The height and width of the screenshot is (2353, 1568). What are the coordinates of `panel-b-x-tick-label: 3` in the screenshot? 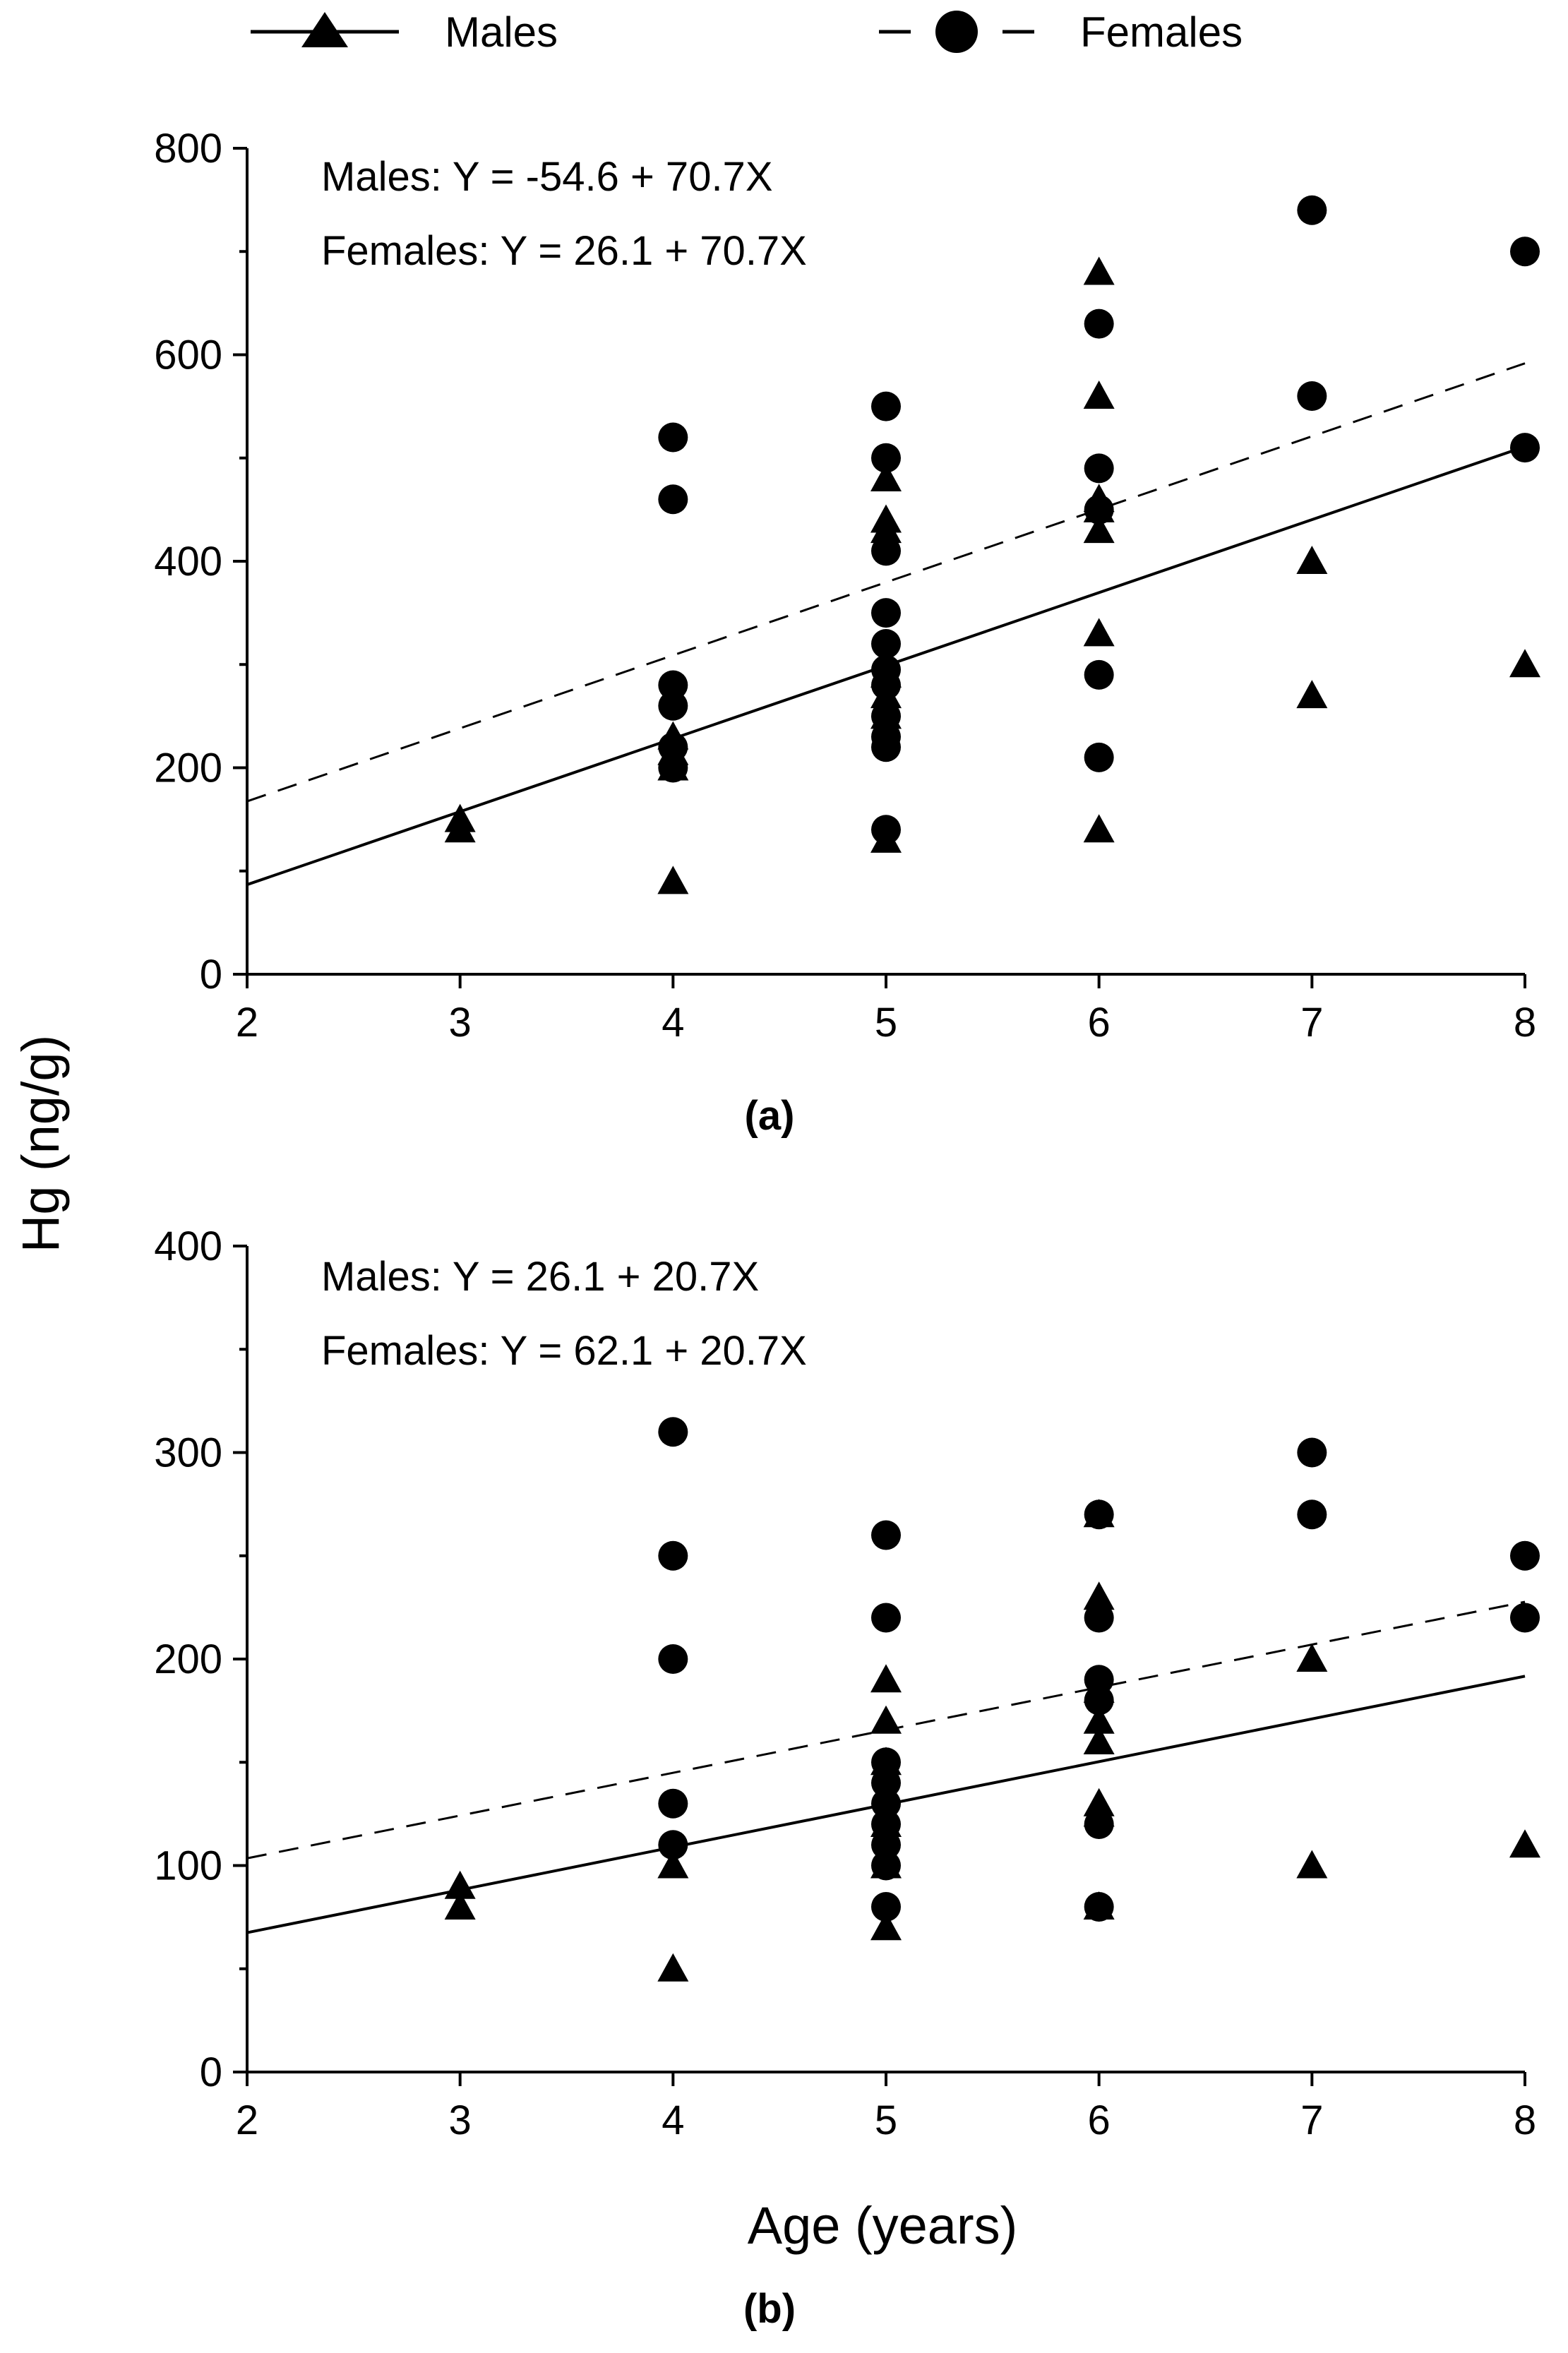 It's located at (460, 2120).